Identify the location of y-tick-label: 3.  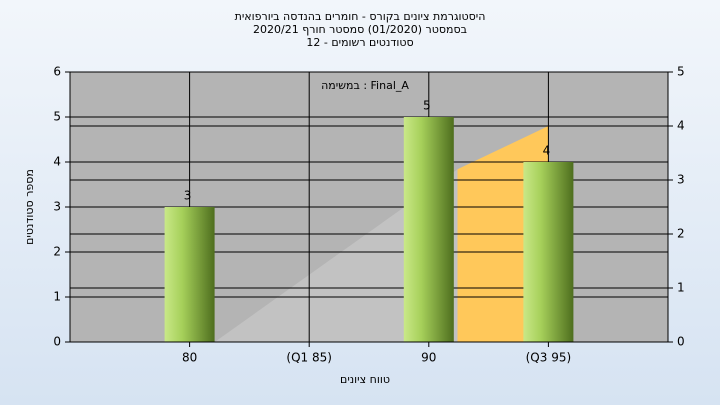
(57, 207).